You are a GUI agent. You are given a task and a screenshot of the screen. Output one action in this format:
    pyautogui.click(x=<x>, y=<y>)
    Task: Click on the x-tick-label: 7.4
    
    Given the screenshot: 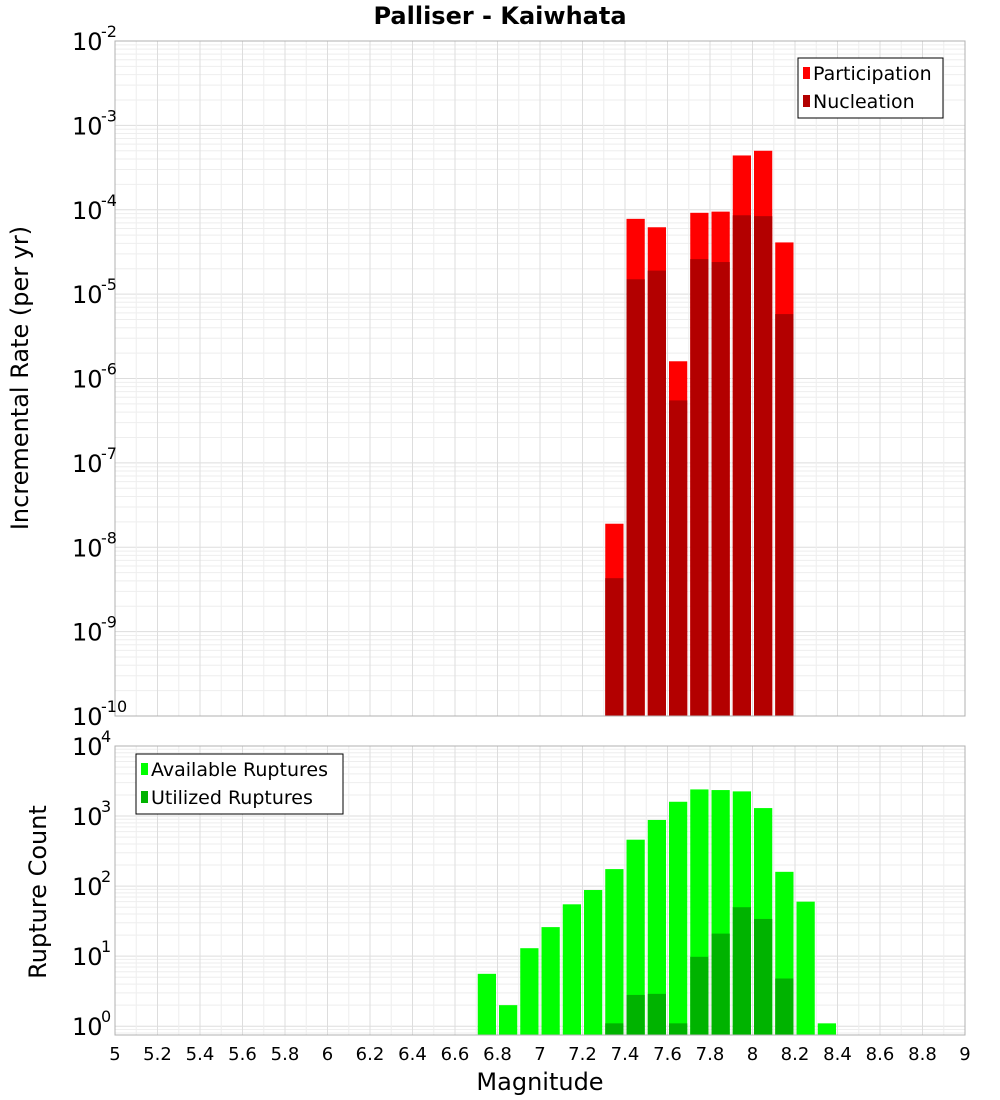 What is the action you would take?
    pyautogui.click(x=625, y=1054)
    